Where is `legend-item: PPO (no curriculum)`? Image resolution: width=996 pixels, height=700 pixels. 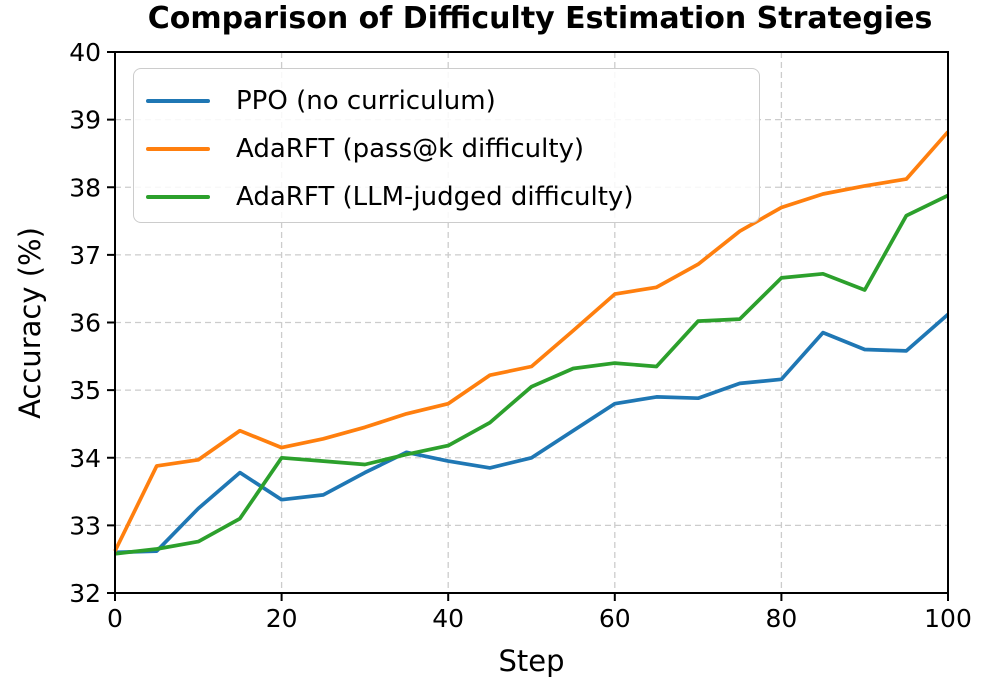 legend-item: PPO (no curriculum) is located at coordinates (446, 101).